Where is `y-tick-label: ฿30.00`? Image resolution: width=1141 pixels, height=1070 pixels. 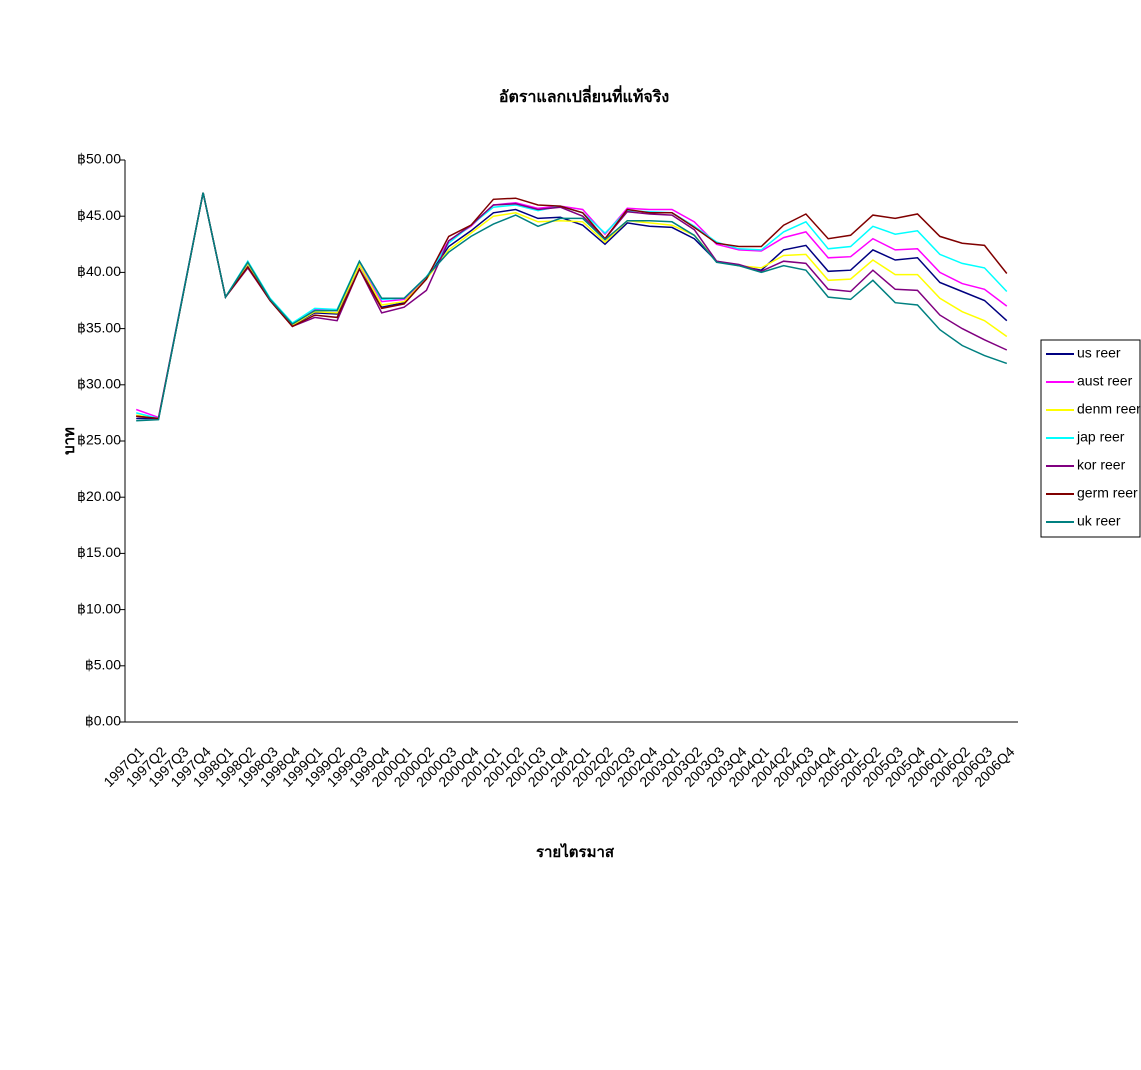
y-tick-label: ฿30.00 is located at coordinates (99, 384).